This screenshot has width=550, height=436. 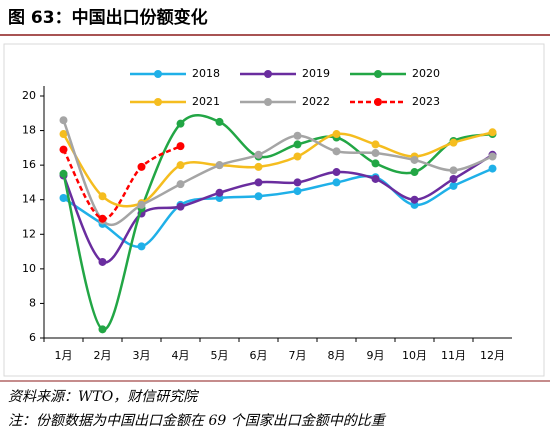 I want to click on y-tick-label: 12, so click(x=29, y=233).